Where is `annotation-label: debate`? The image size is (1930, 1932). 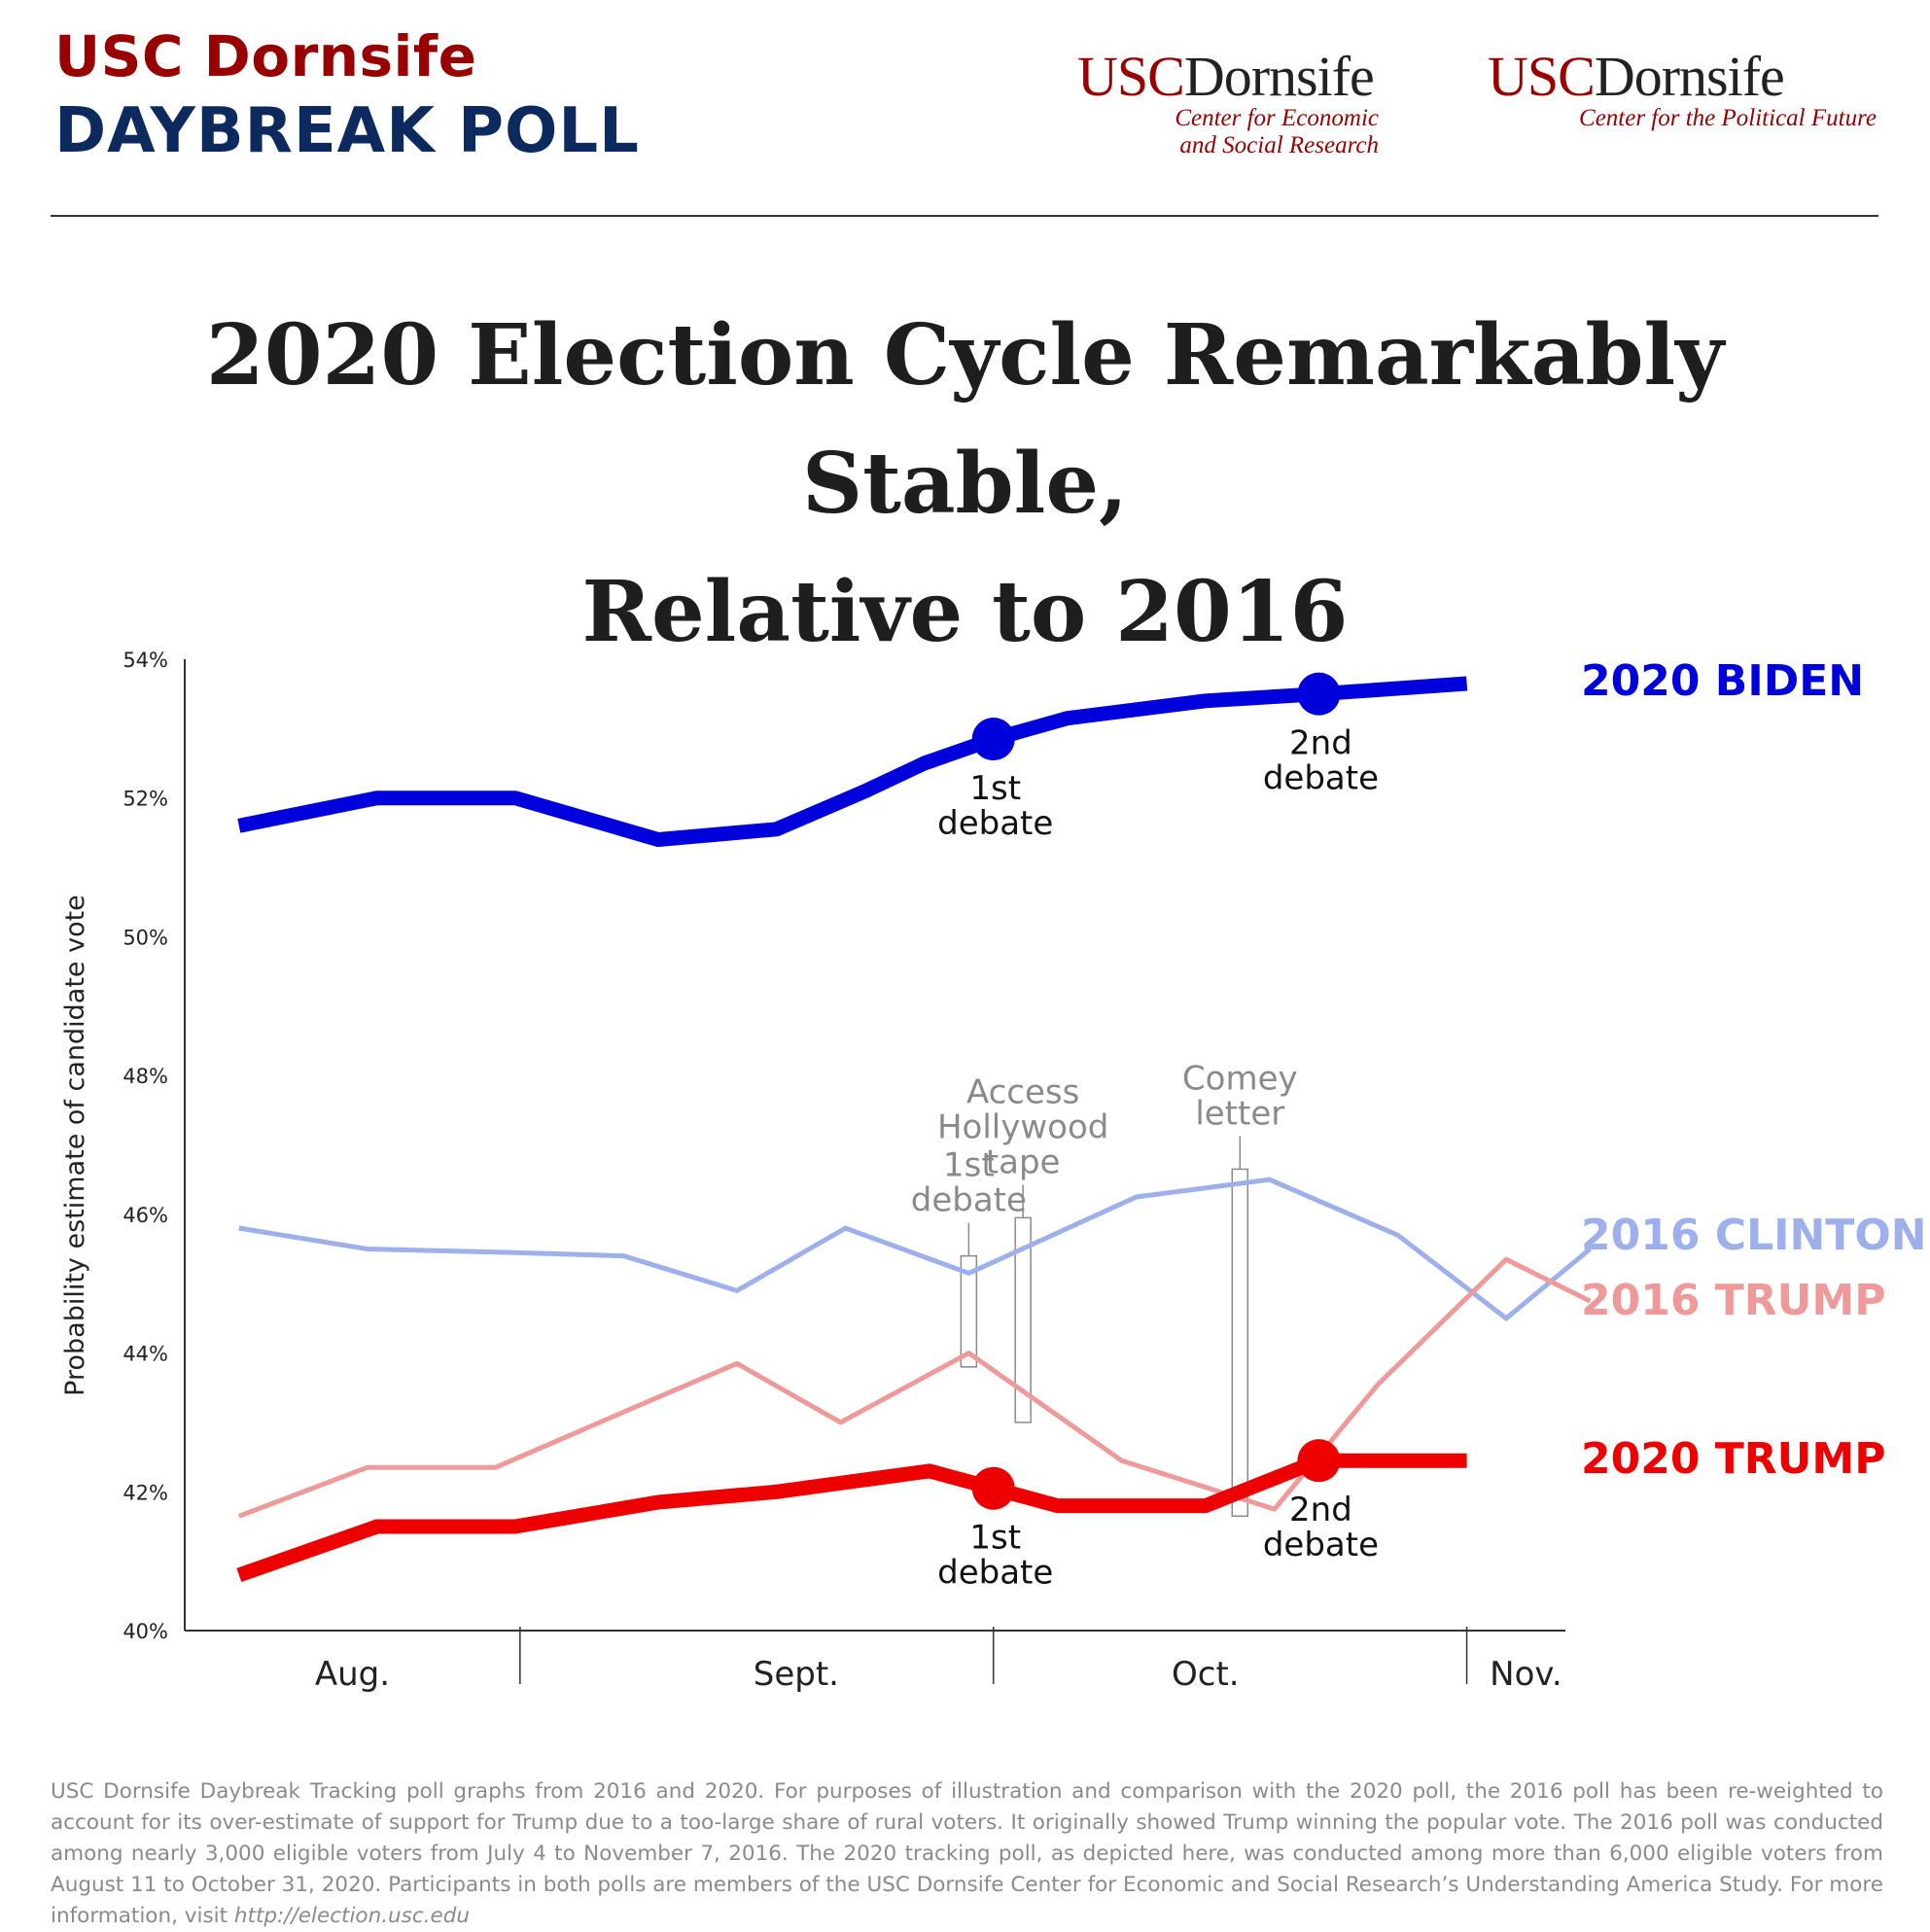 annotation-label: debate is located at coordinates (969, 1200).